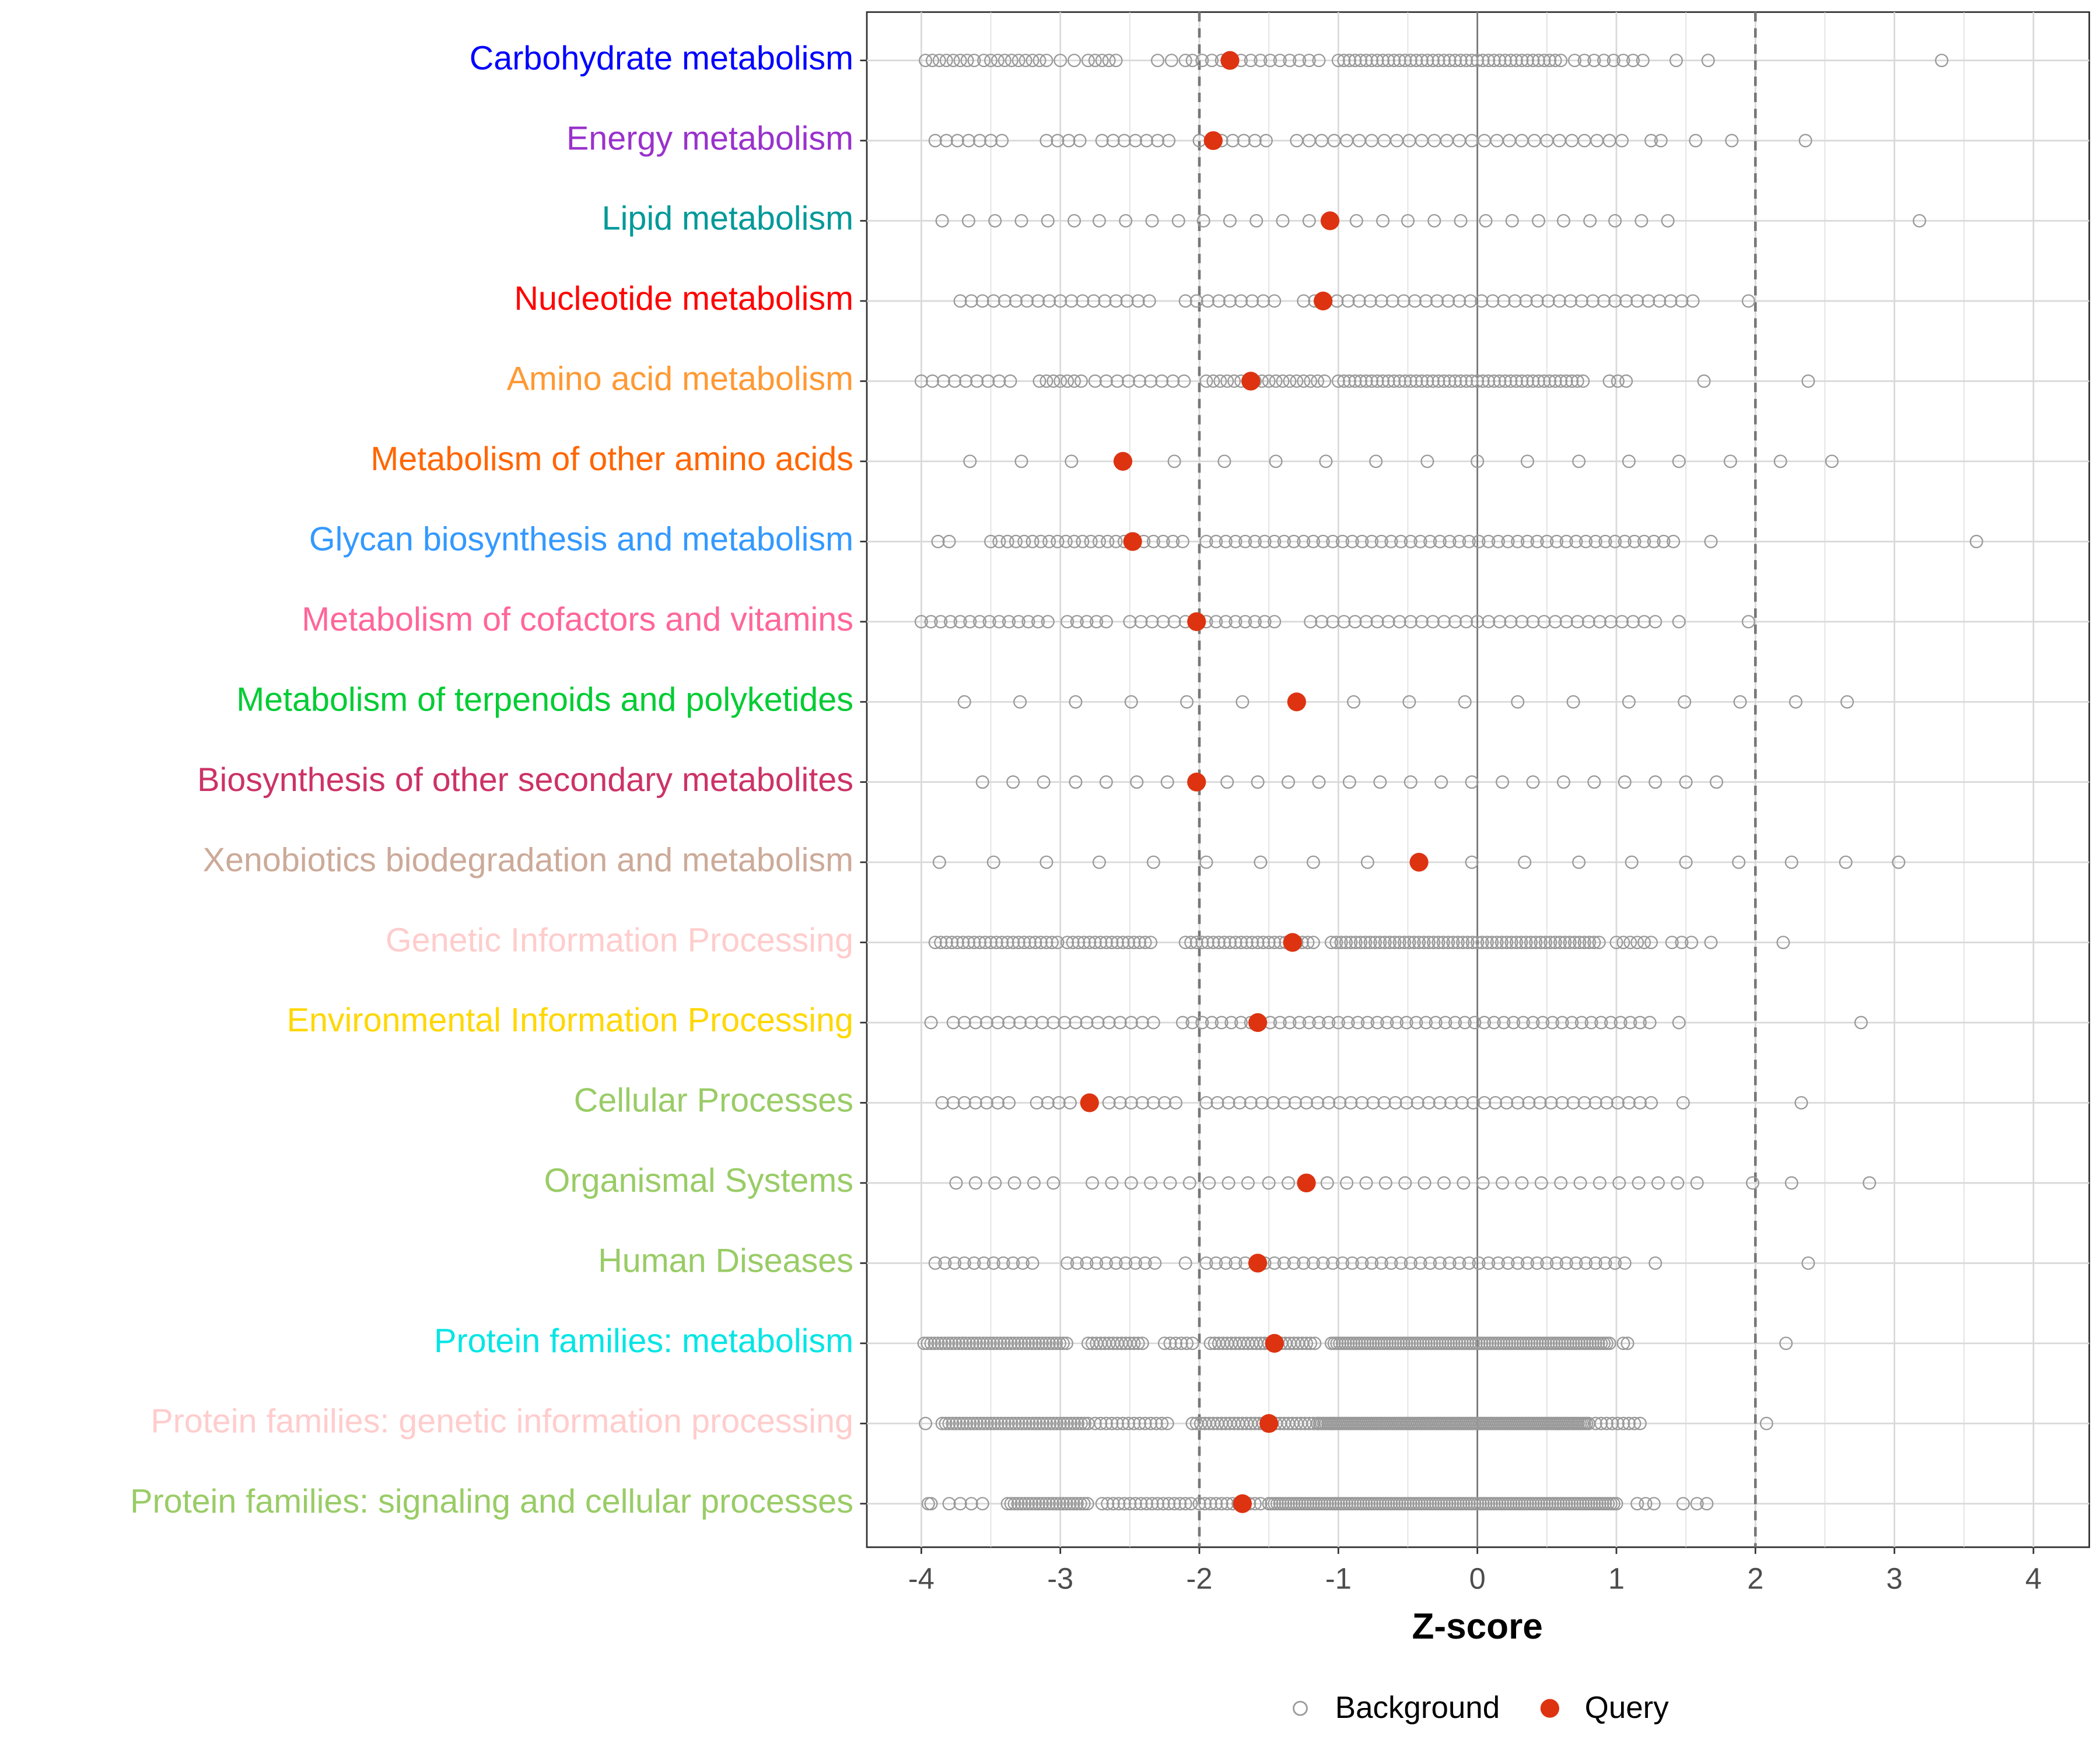 The height and width of the screenshot is (1750, 2100). I want to click on category-label: Protein families: metabolism, so click(643, 1341).